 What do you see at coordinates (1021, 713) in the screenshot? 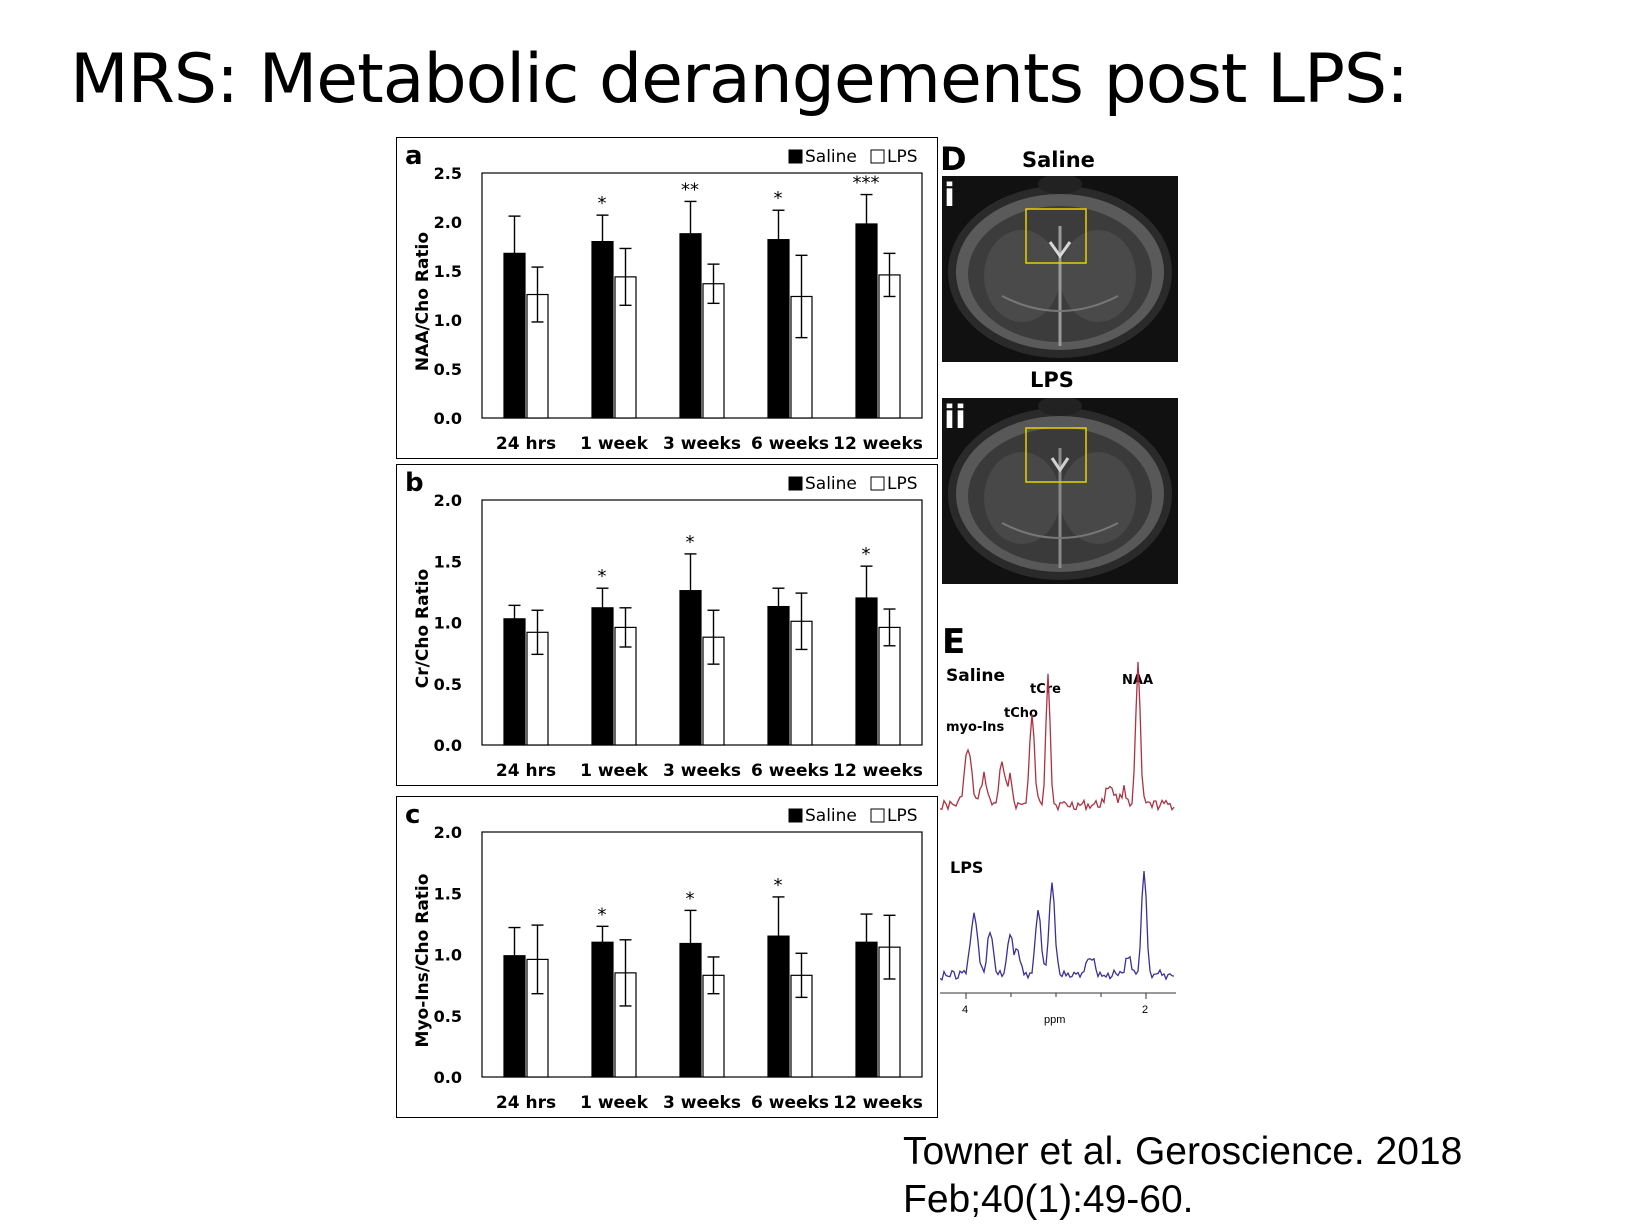
I see `peak-label-tcho: tCho` at bounding box center [1021, 713].